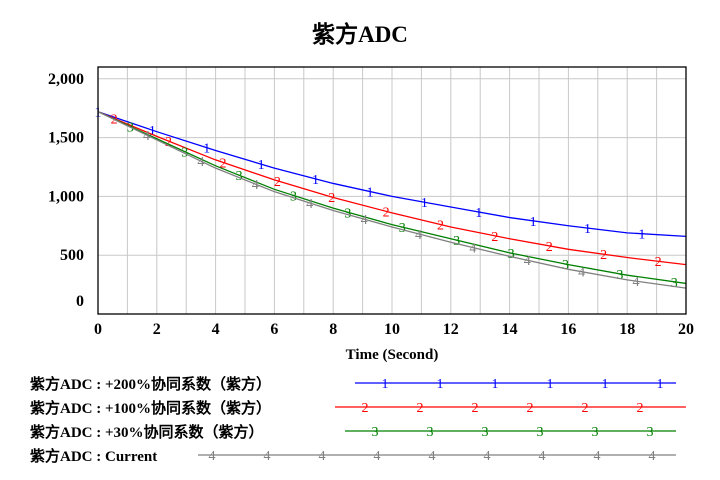 This screenshot has height=480, width=720. What do you see at coordinates (568, 329) in the screenshot?
I see `x-tick-label: 16` at bounding box center [568, 329].